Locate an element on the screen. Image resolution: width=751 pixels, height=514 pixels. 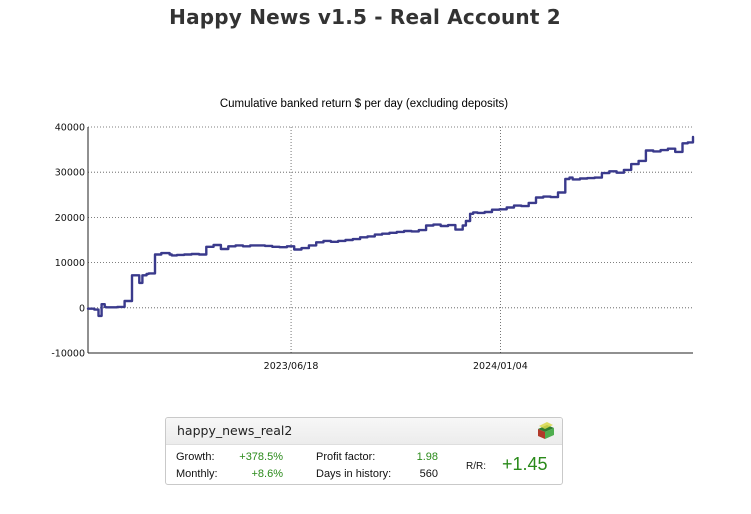
profit-factor-label: Profit factor: is located at coordinates (346, 457).